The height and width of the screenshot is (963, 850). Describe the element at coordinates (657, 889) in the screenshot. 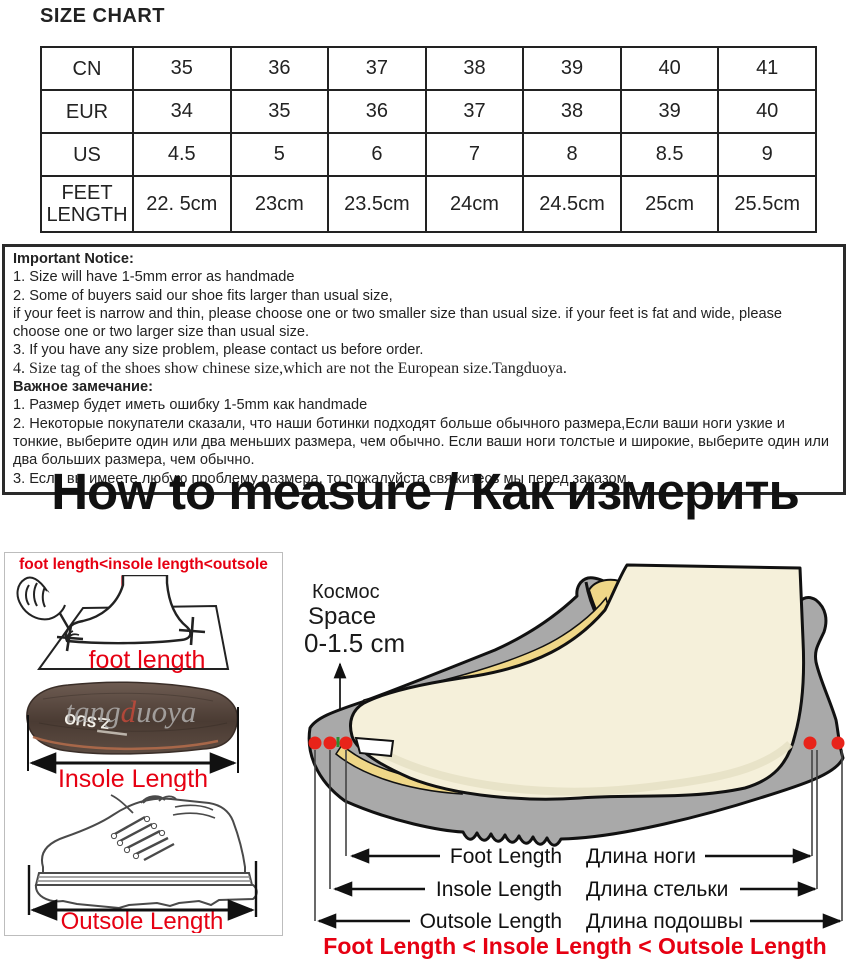

I see `insole-length-row-ru: Длина стельки` at that location.